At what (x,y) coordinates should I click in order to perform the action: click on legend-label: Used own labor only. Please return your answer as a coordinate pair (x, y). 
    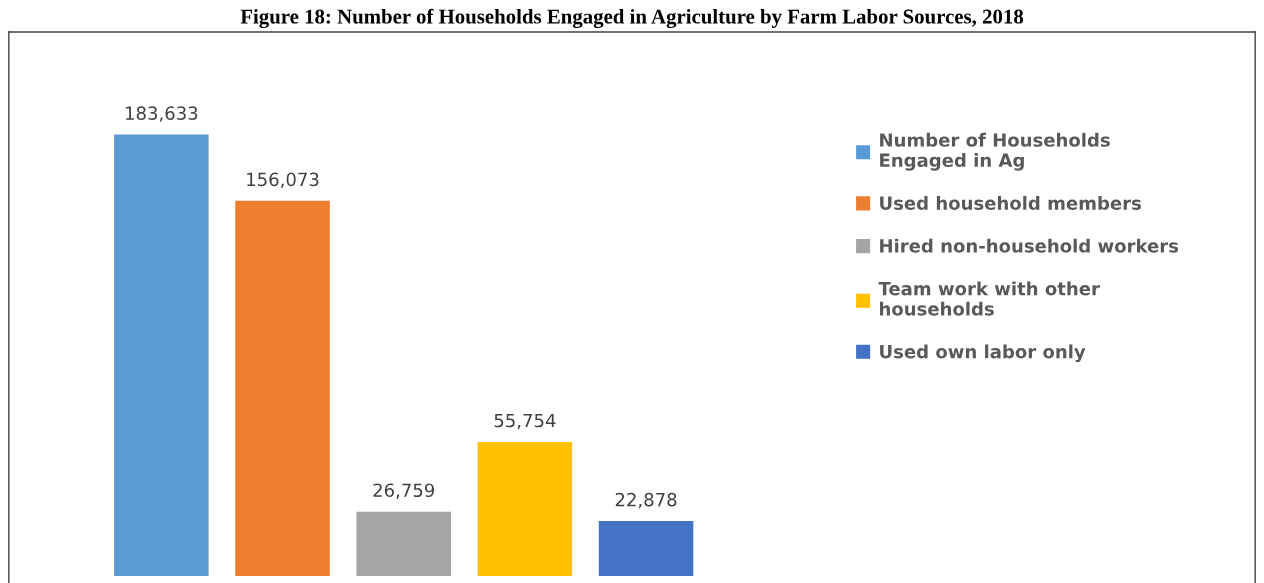
    Looking at the image, I should click on (983, 353).